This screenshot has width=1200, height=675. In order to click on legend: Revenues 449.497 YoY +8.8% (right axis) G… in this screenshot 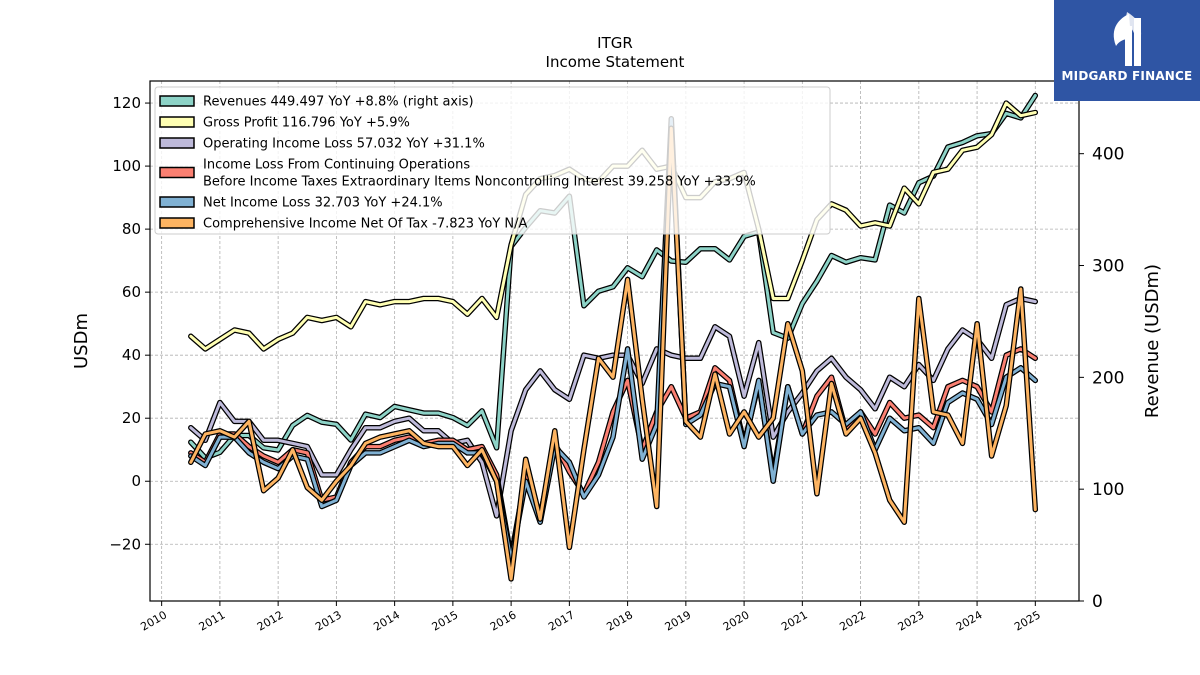, I will do `click(492, 160)`.